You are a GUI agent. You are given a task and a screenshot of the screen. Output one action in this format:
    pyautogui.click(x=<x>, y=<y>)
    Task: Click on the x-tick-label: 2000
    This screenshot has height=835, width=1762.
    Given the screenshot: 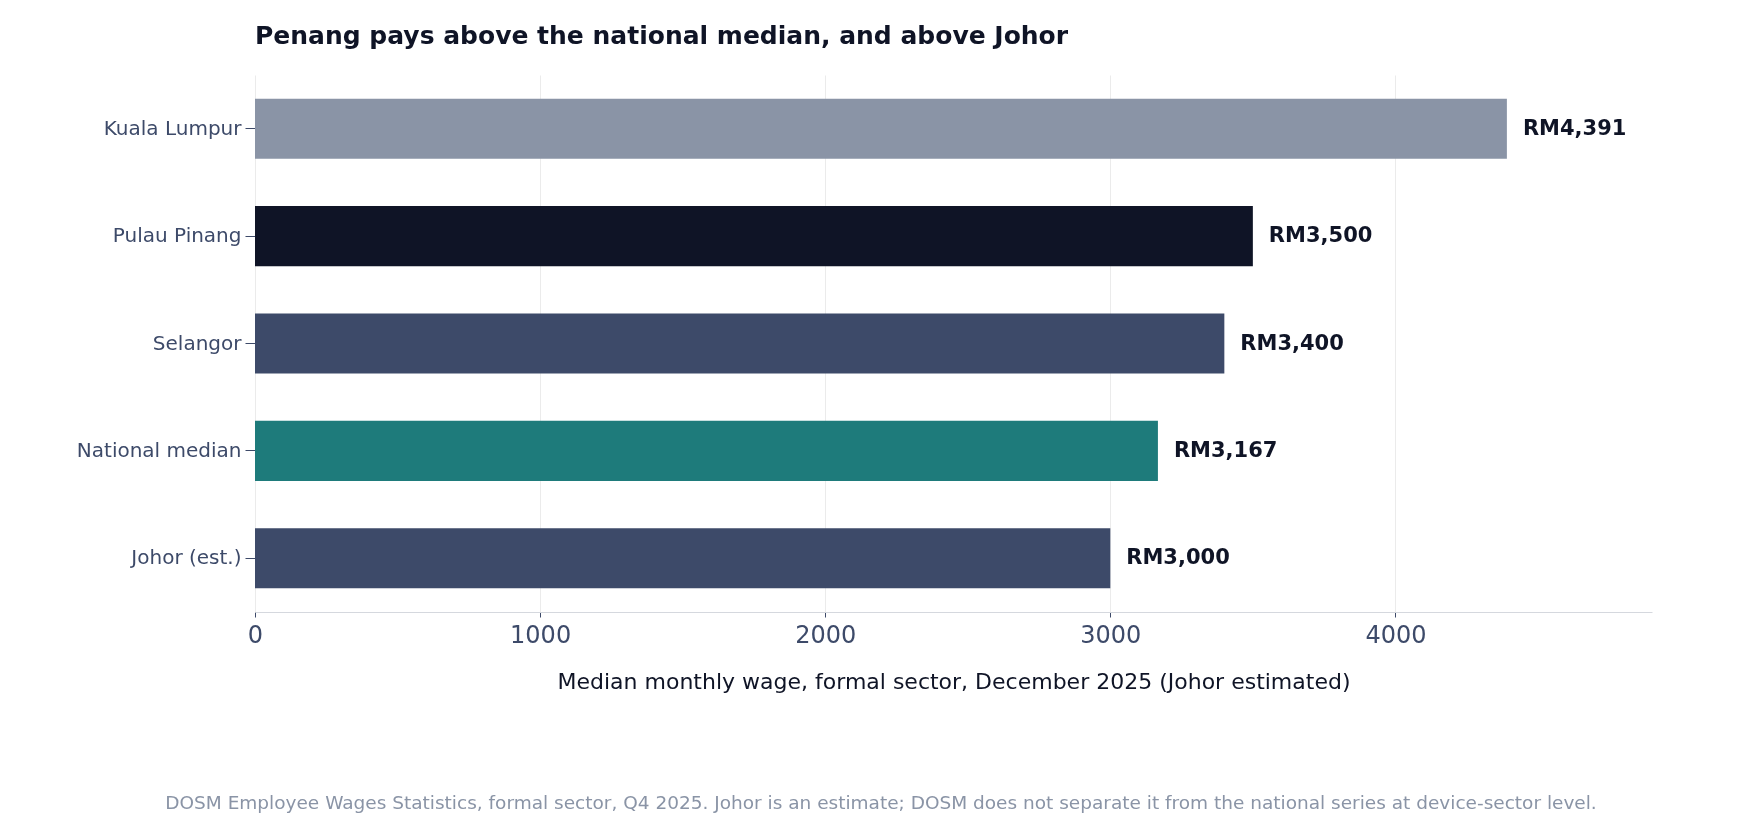 What is the action you would take?
    pyautogui.click(x=826, y=634)
    